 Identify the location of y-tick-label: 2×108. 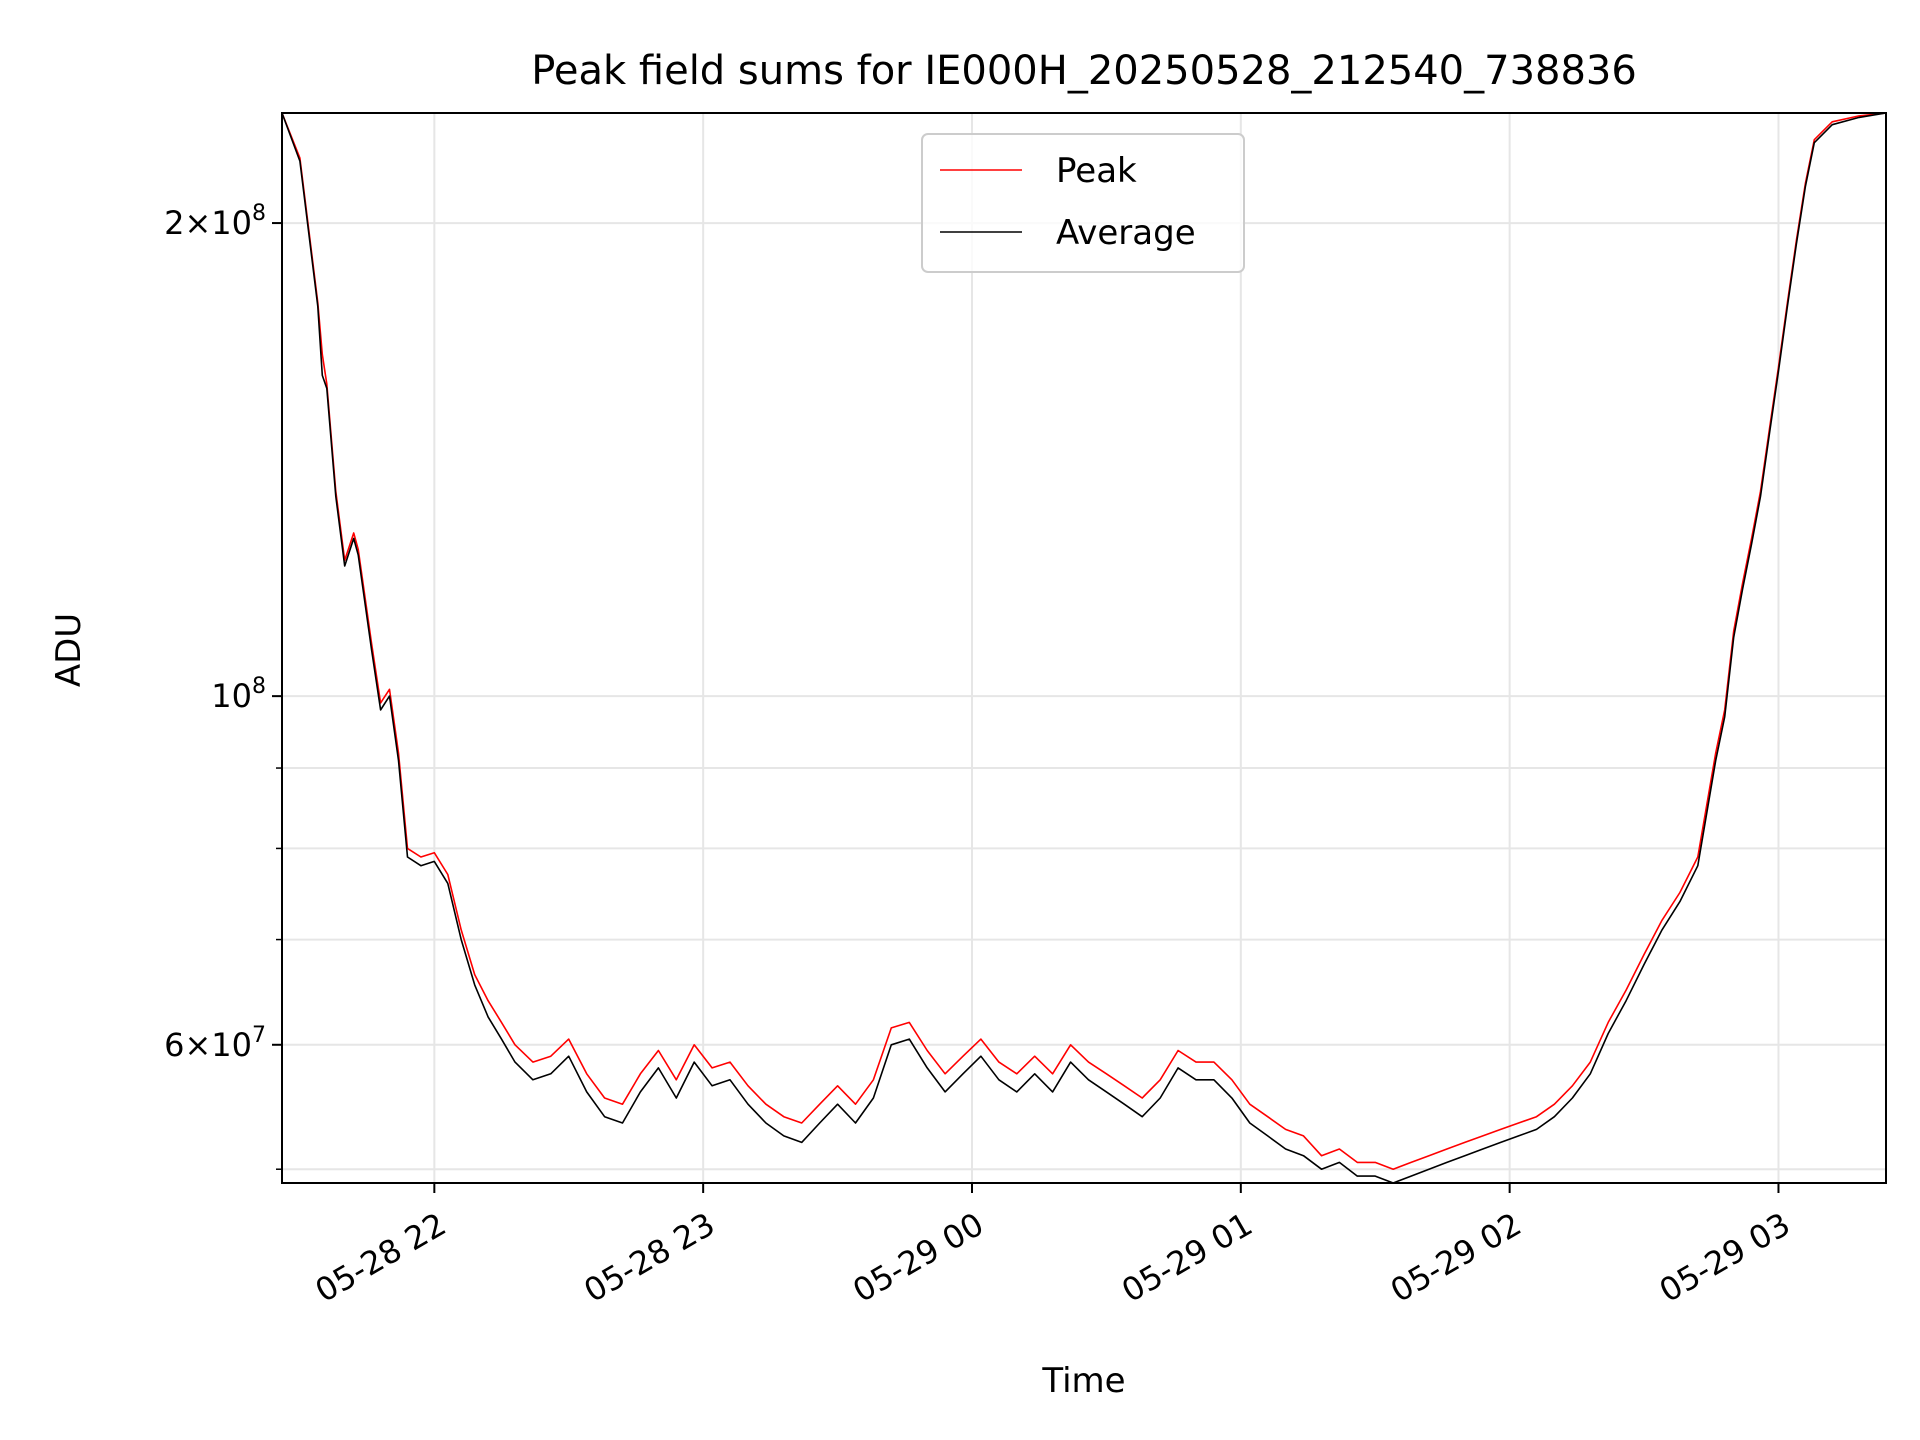
(215, 221).